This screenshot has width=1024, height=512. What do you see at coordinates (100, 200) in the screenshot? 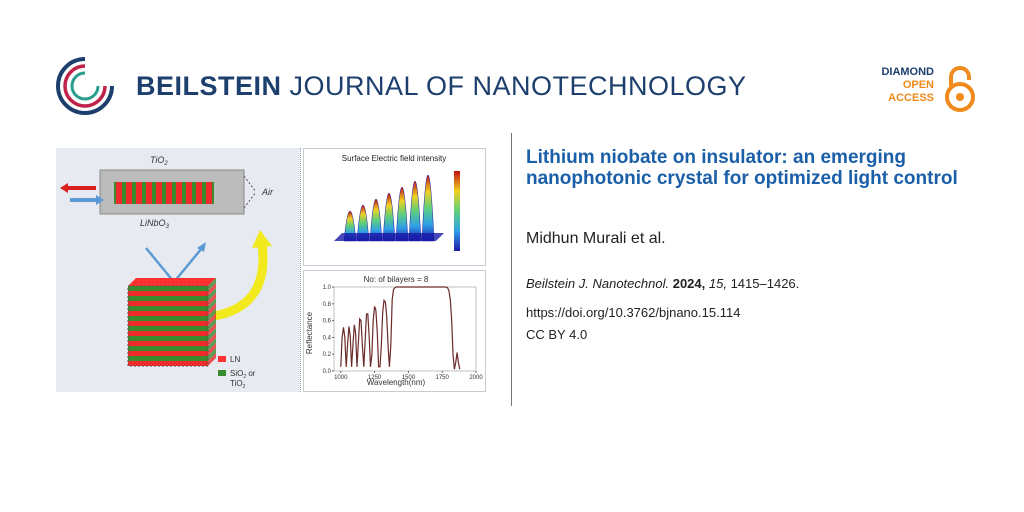
I see `incident-arrow-head` at bounding box center [100, 200].